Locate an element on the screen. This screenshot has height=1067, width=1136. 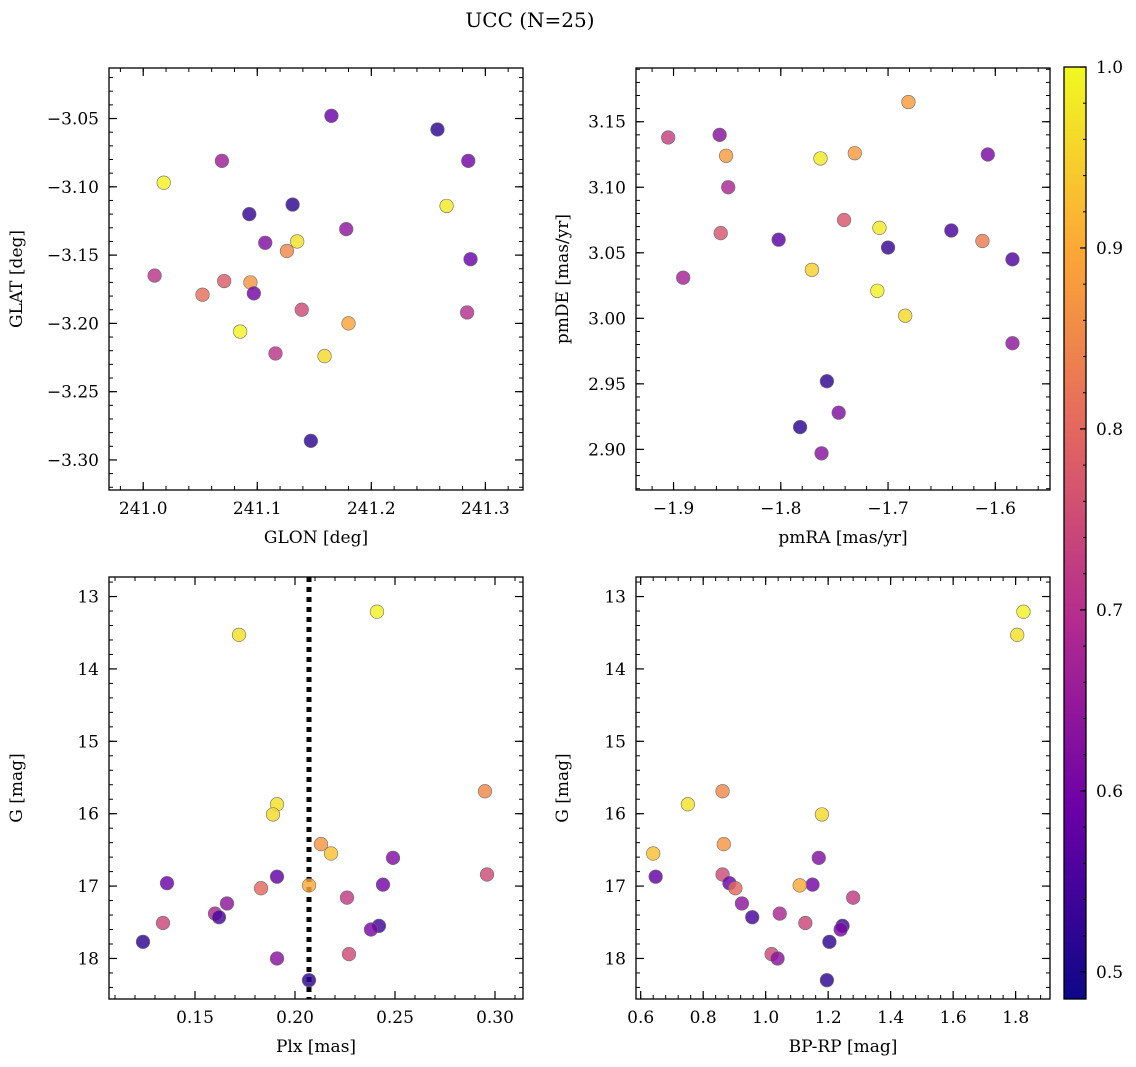
colorbar: 0.5 0.6 0.7 0.8 0.9 1.0 is located at coordinates (1093, 529).